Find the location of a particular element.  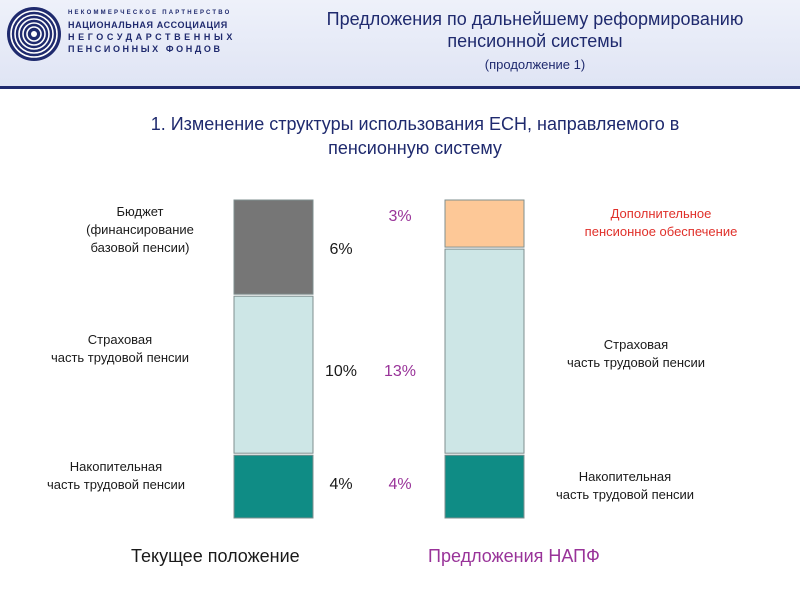

label-insurance-right-line-1: Страховая is located at coordinates (636, 344).